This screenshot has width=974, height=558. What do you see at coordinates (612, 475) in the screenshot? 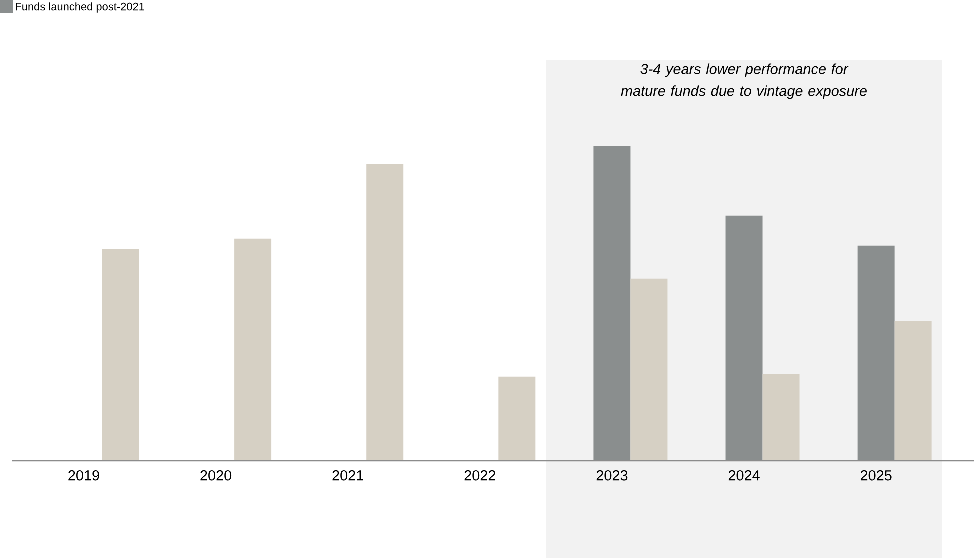
I see `x-tick-label: 2023` at bounding box center [612, 475].